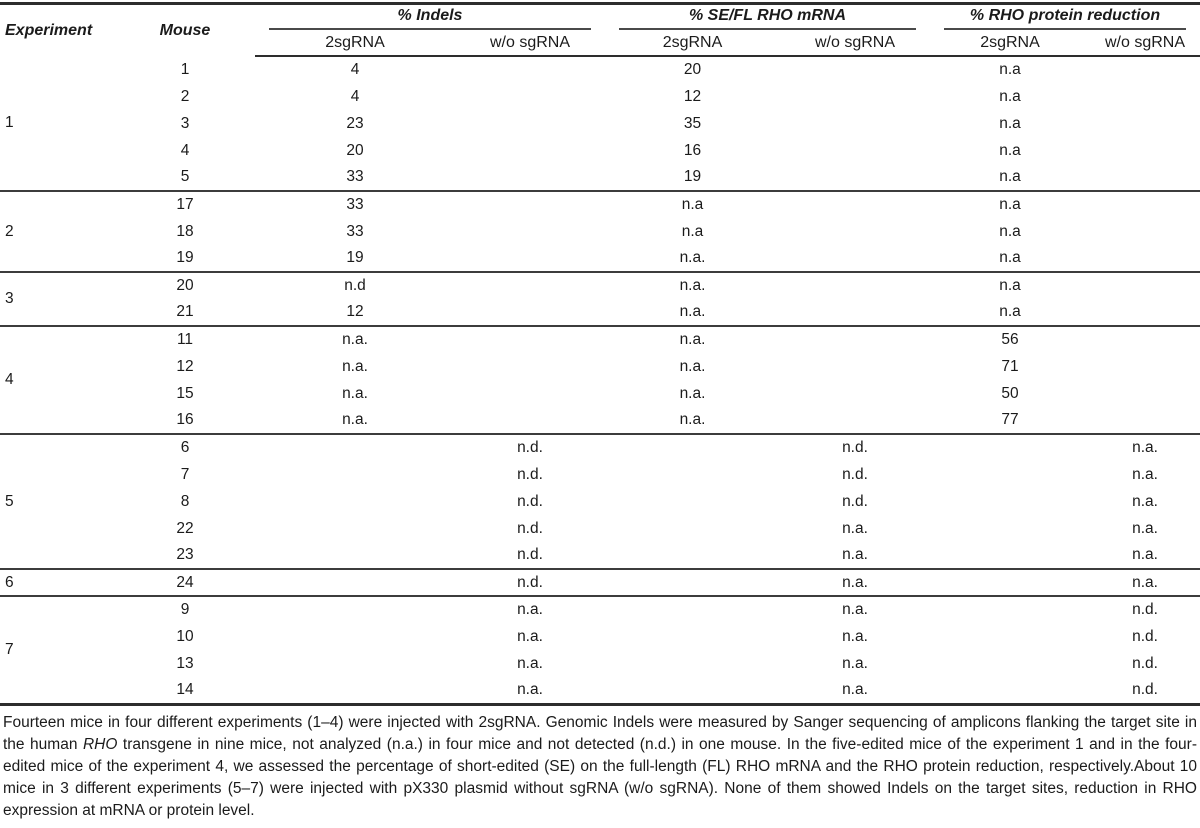 The width and height of the screenshot is (1200, 828). What do you see at coordinates (600, 528) in the screenshot?
I see `table-row: 22 n.d. n.a. n.a.` at bounding box center [600, 528].